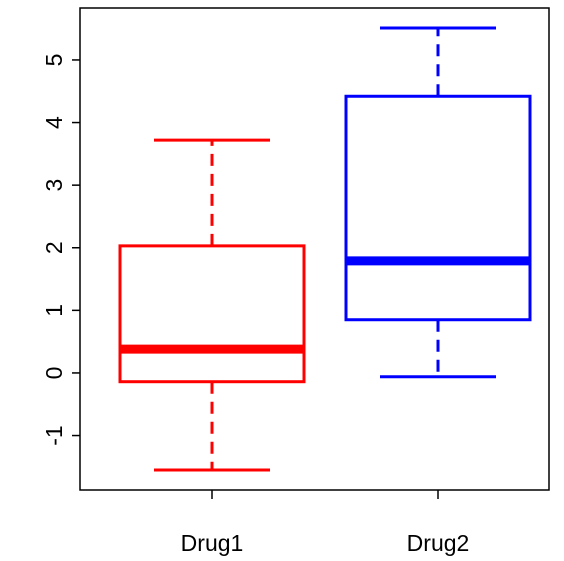  What do you see at coordinates (438, 543) in the screenshot?
I see `x-tick-label: Drug2` at bounding box center [438, 543].